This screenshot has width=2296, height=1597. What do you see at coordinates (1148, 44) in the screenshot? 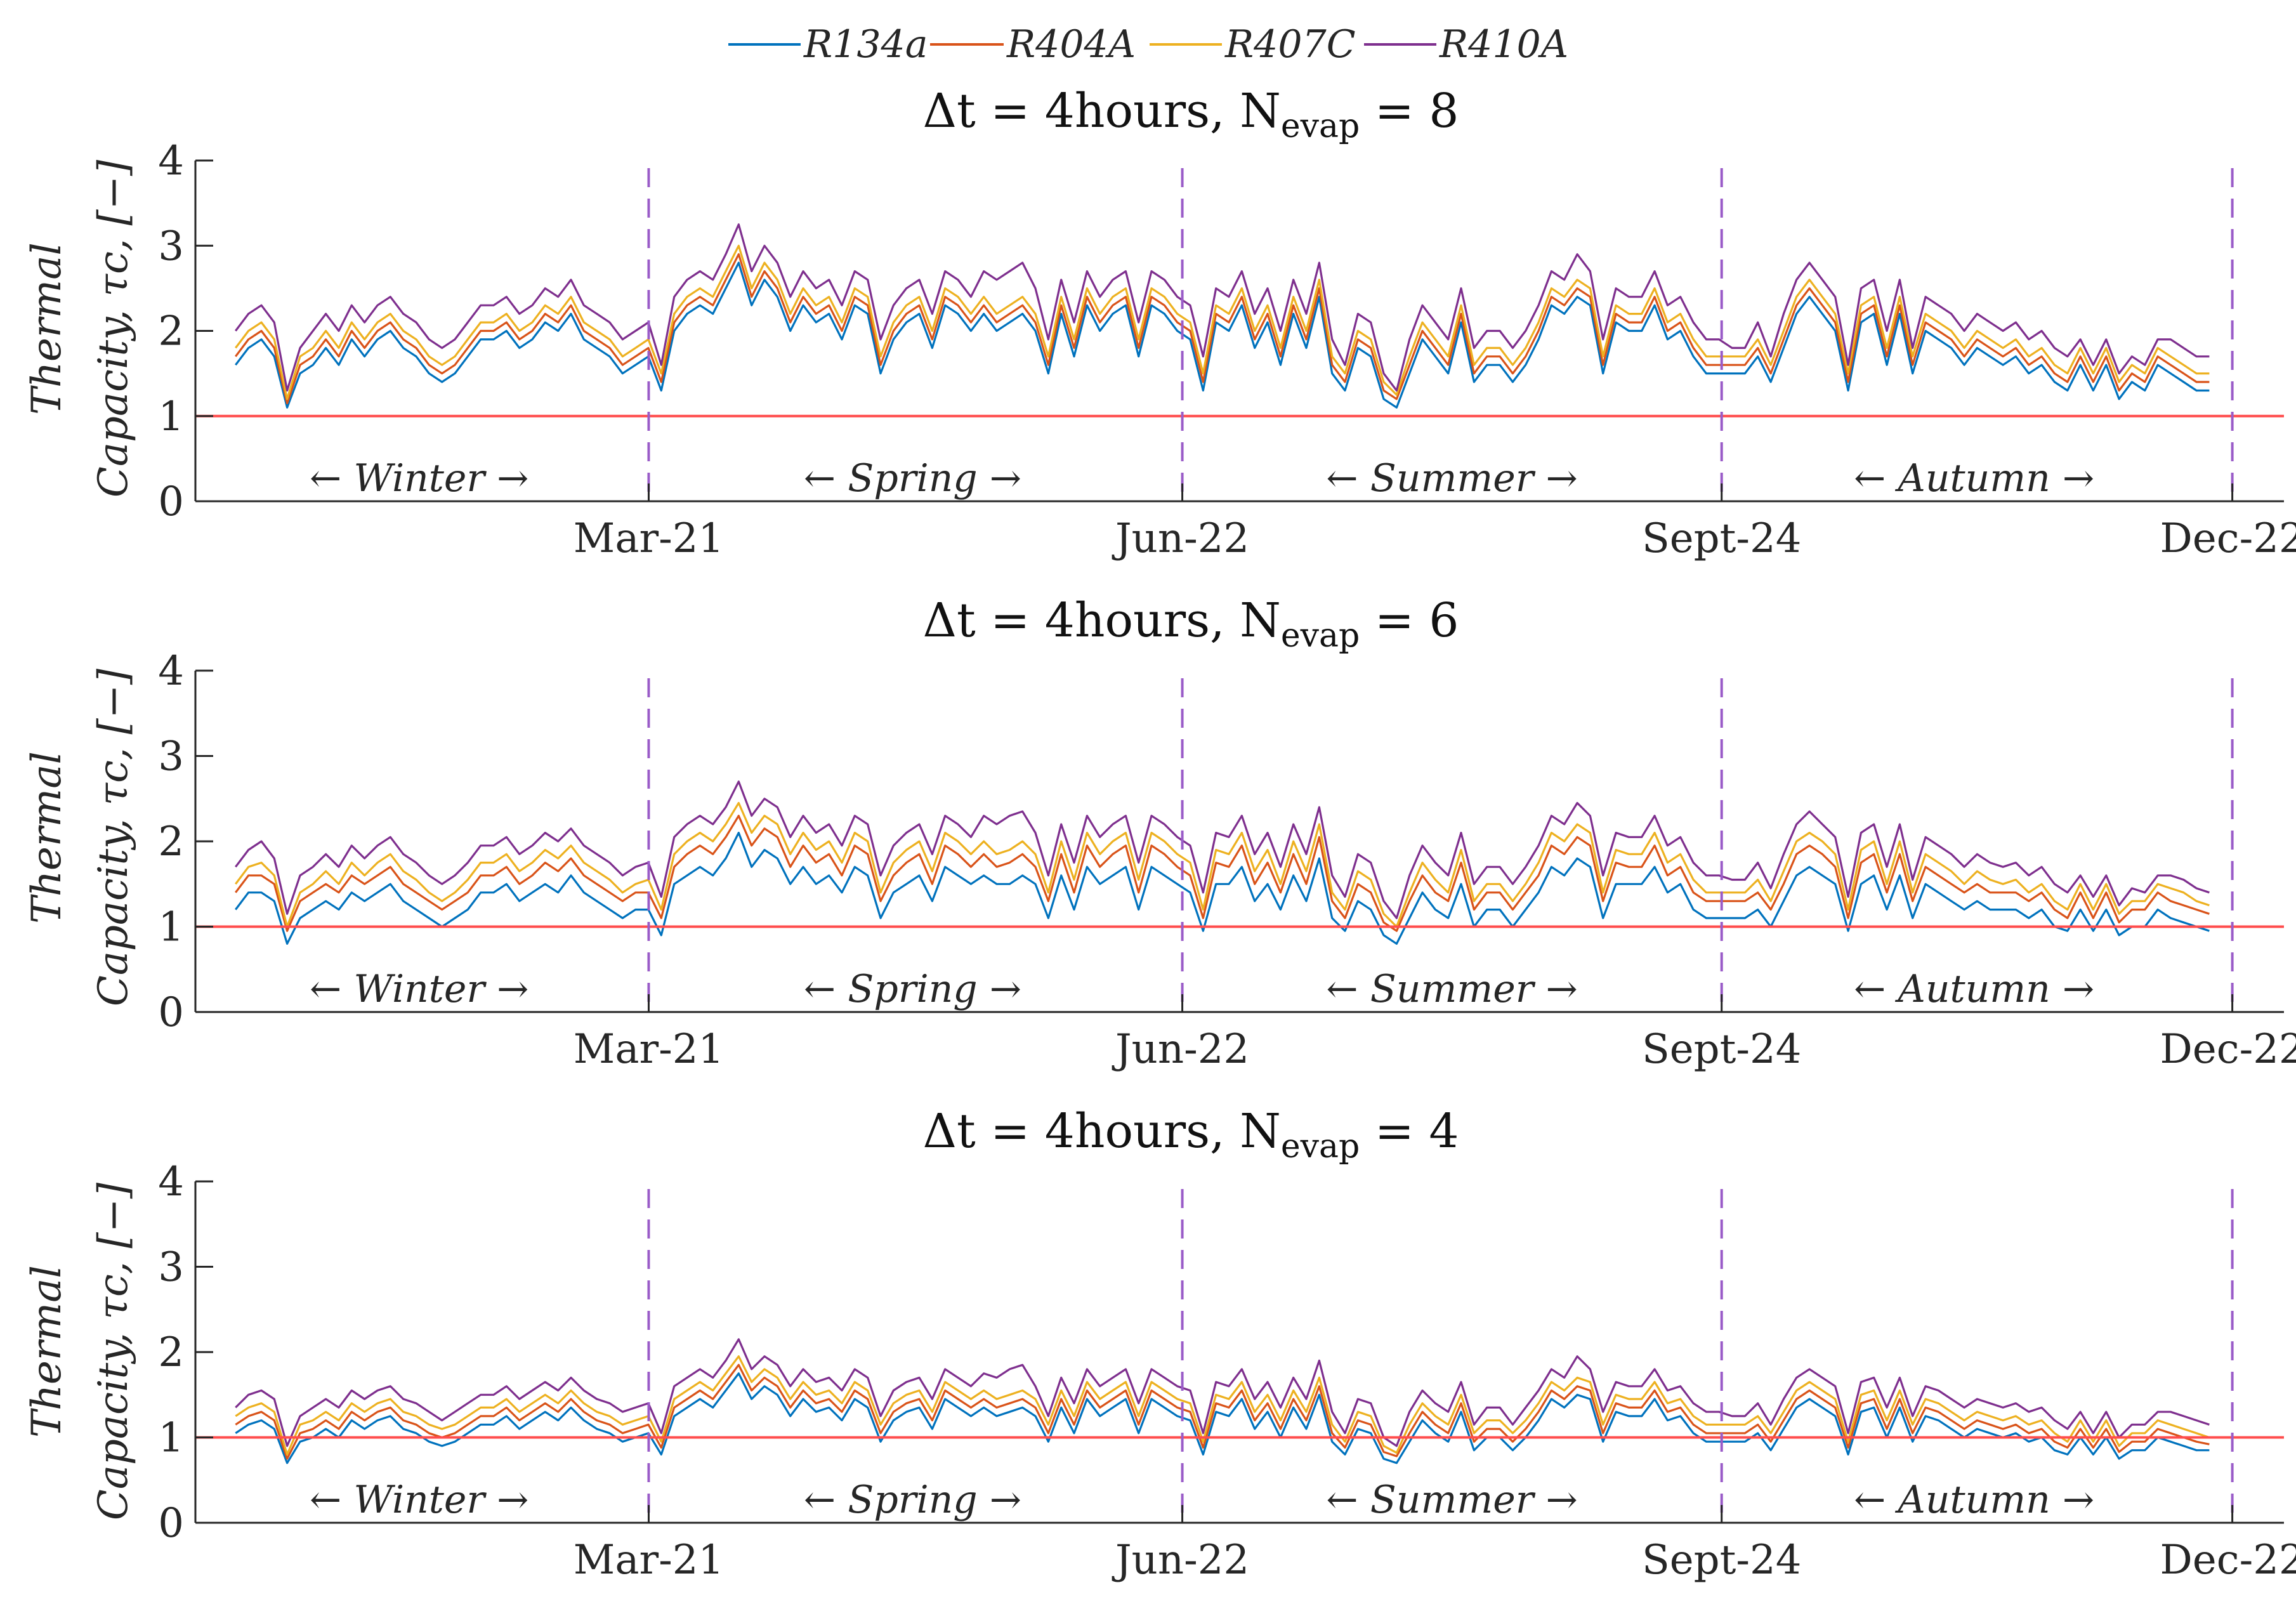
I see `legend: R134a R404A R407C R410A` at bounding box center [1148, 44].